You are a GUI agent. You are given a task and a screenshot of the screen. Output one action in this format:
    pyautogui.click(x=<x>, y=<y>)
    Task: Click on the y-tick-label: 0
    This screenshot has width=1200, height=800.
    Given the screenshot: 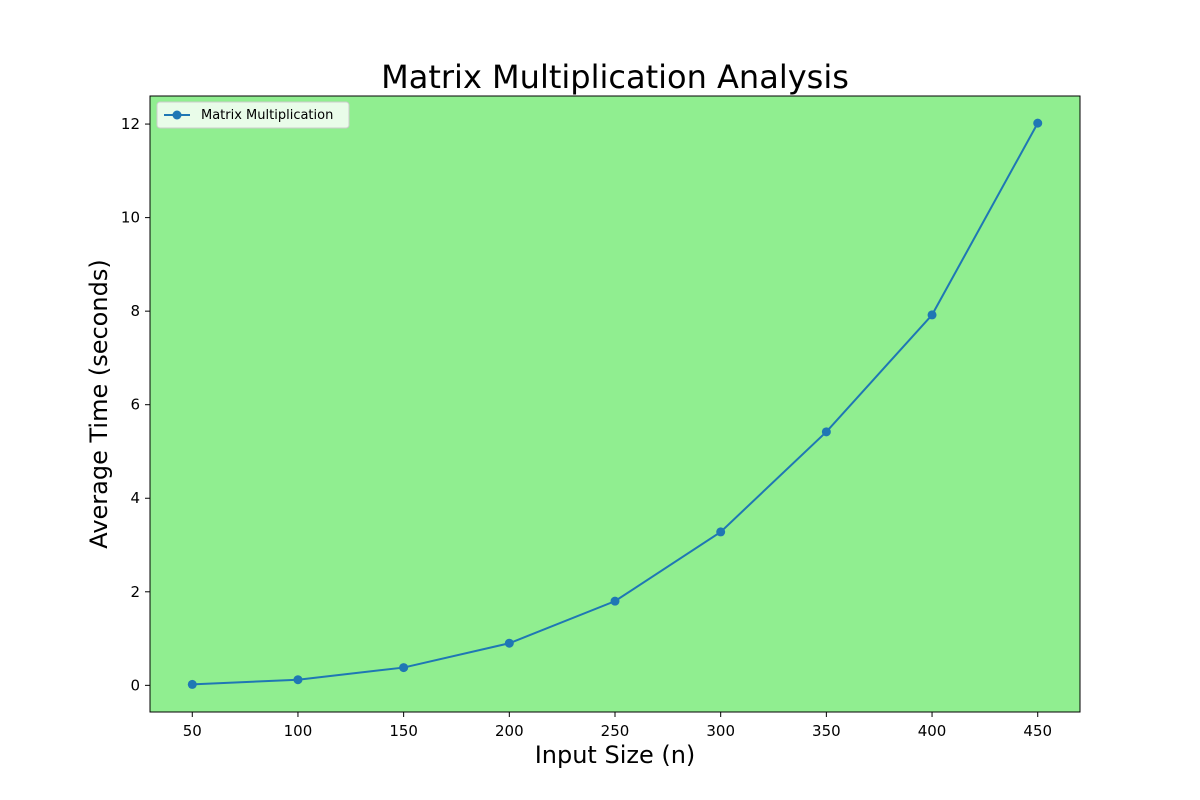 What is the action you would take?
    pyautogui.click(x=135, y=685)
    